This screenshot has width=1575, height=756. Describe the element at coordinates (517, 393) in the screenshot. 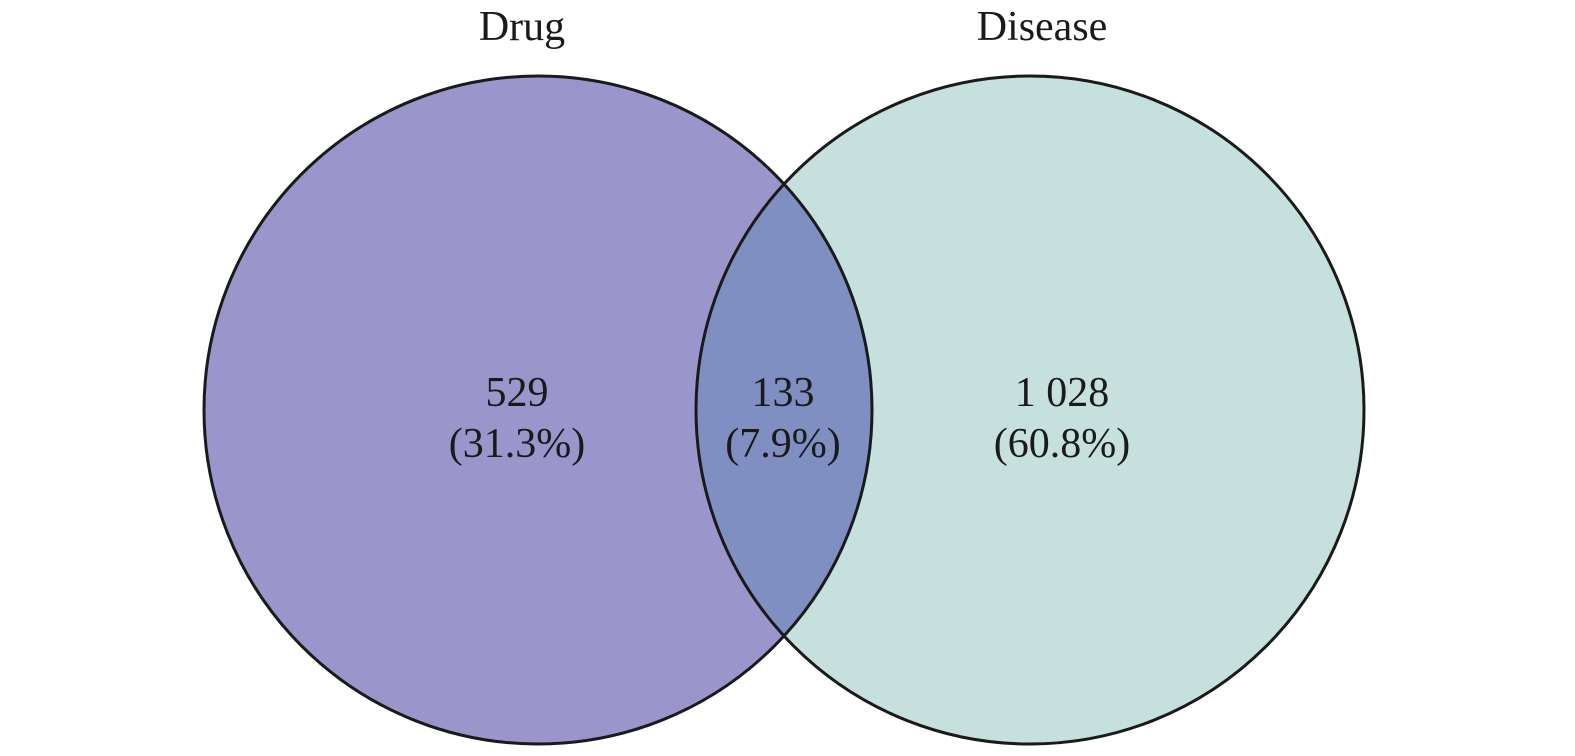

I see `drug-only-count: 529` at that location.